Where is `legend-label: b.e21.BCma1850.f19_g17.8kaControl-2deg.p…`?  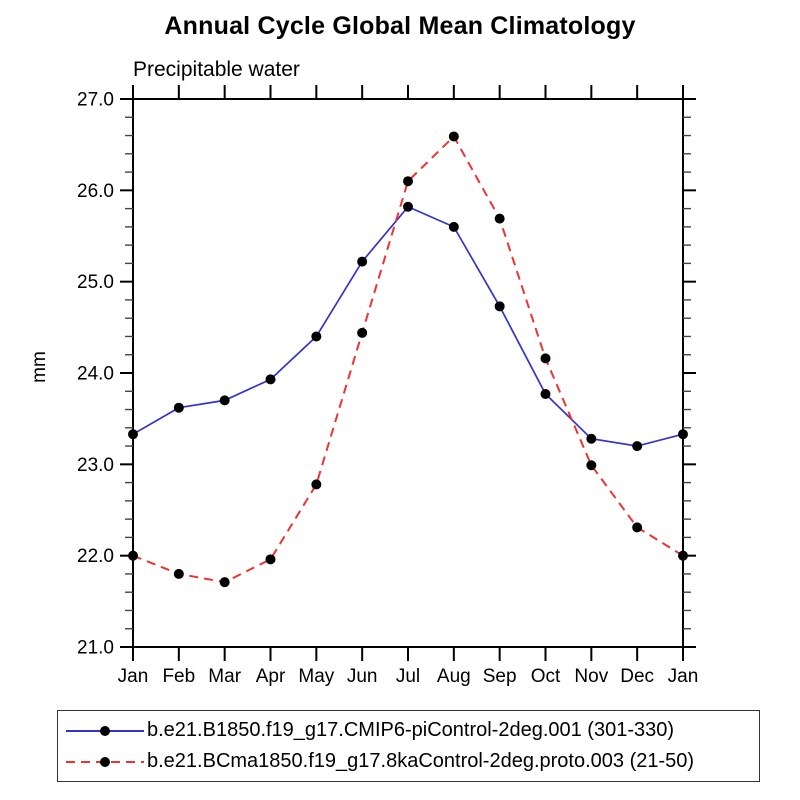
legend-label: b.e21.BCma1850.f19_g17.8kaControl-2deg.p… is located at coordinates (421, 761).